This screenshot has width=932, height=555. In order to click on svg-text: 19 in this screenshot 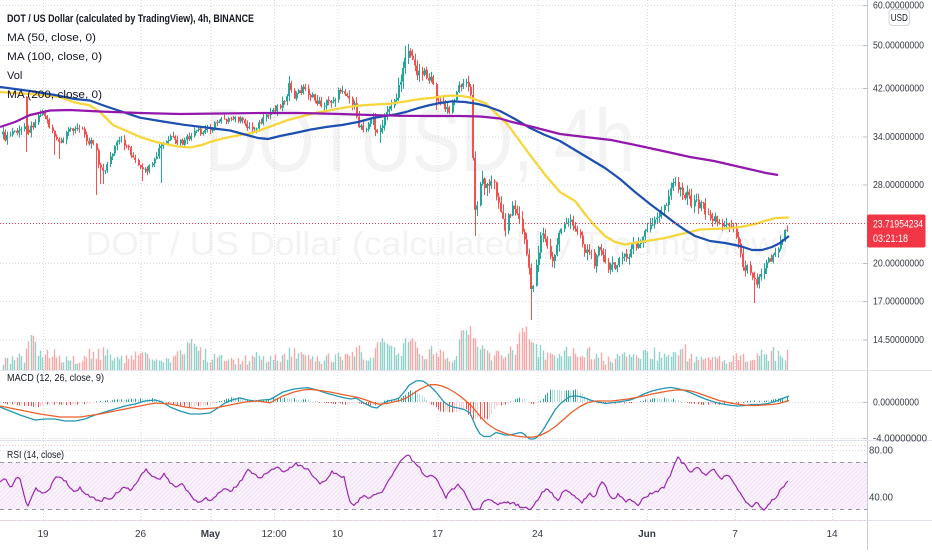, I will do `click(43, 534)`.